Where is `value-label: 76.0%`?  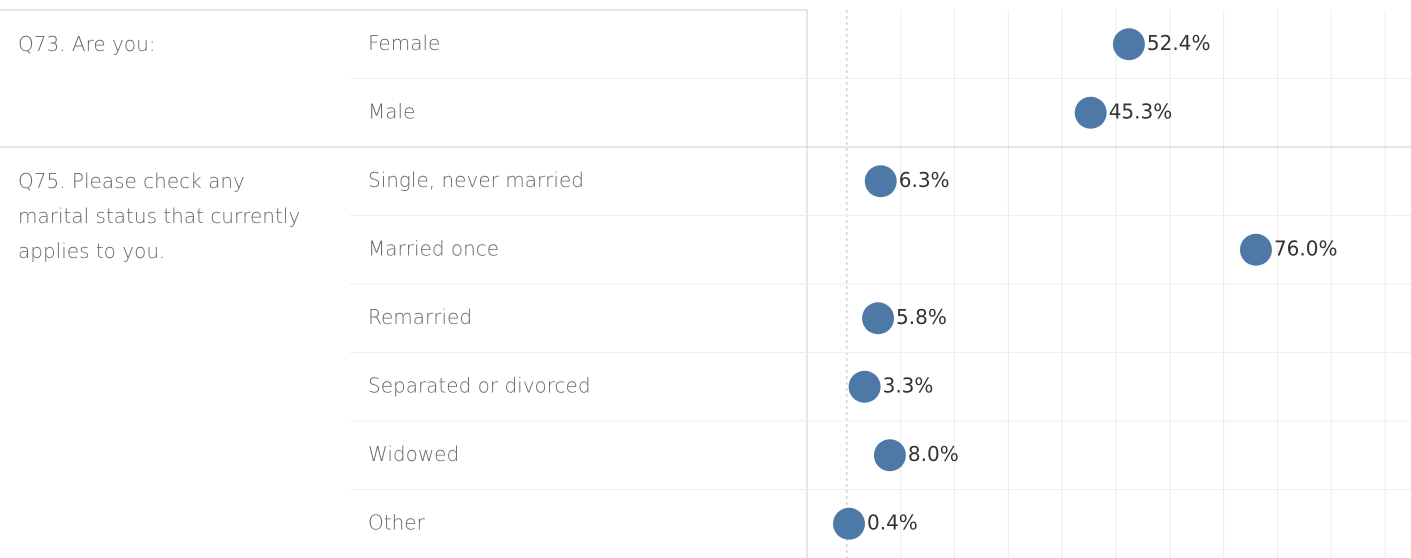 value-label: 76.0% is located at coordinates (1306, 248).